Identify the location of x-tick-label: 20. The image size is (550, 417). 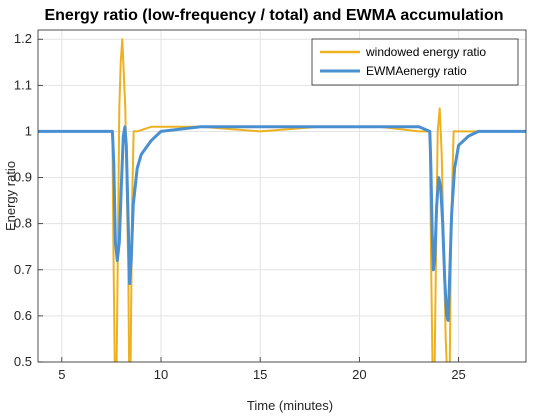
(359, 374).